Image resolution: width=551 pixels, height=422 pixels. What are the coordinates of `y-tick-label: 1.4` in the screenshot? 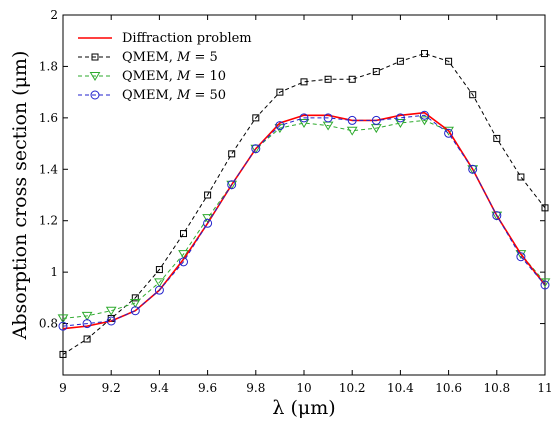 It's located at (48, 169).